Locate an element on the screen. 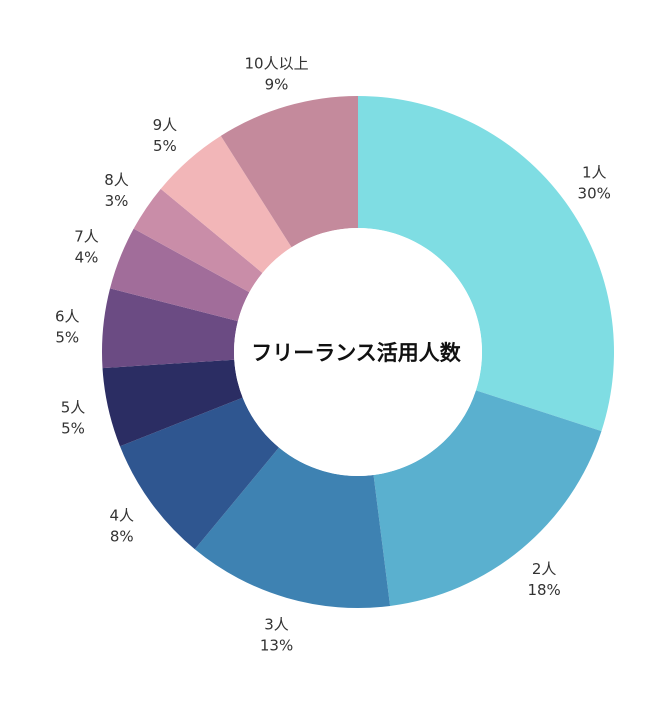  slice-label-6: 6人 5% is located at coordinates (67, 327).